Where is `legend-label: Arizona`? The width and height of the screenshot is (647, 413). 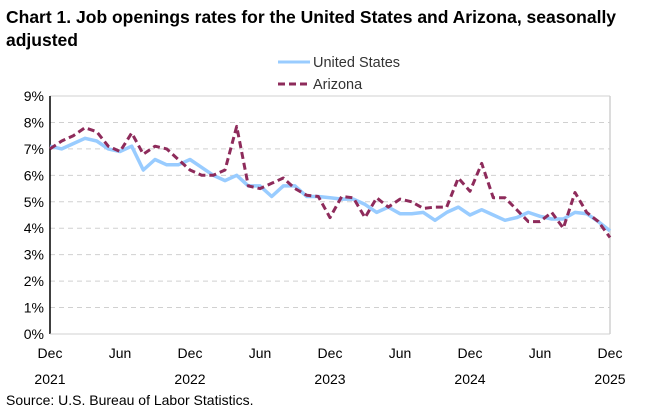
legend-label: Arizona is located at coordinates (338, 85).